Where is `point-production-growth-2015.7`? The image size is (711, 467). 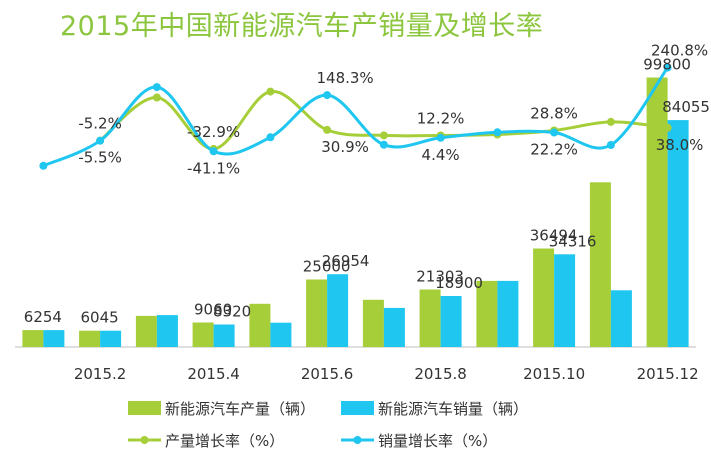 point-production-growth-2015.7 is located at coordinates (383, 135).